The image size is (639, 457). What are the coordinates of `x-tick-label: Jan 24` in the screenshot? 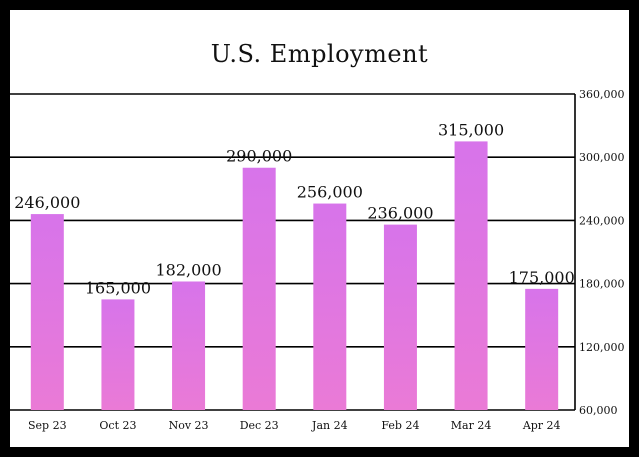 It's located at (329, 425).